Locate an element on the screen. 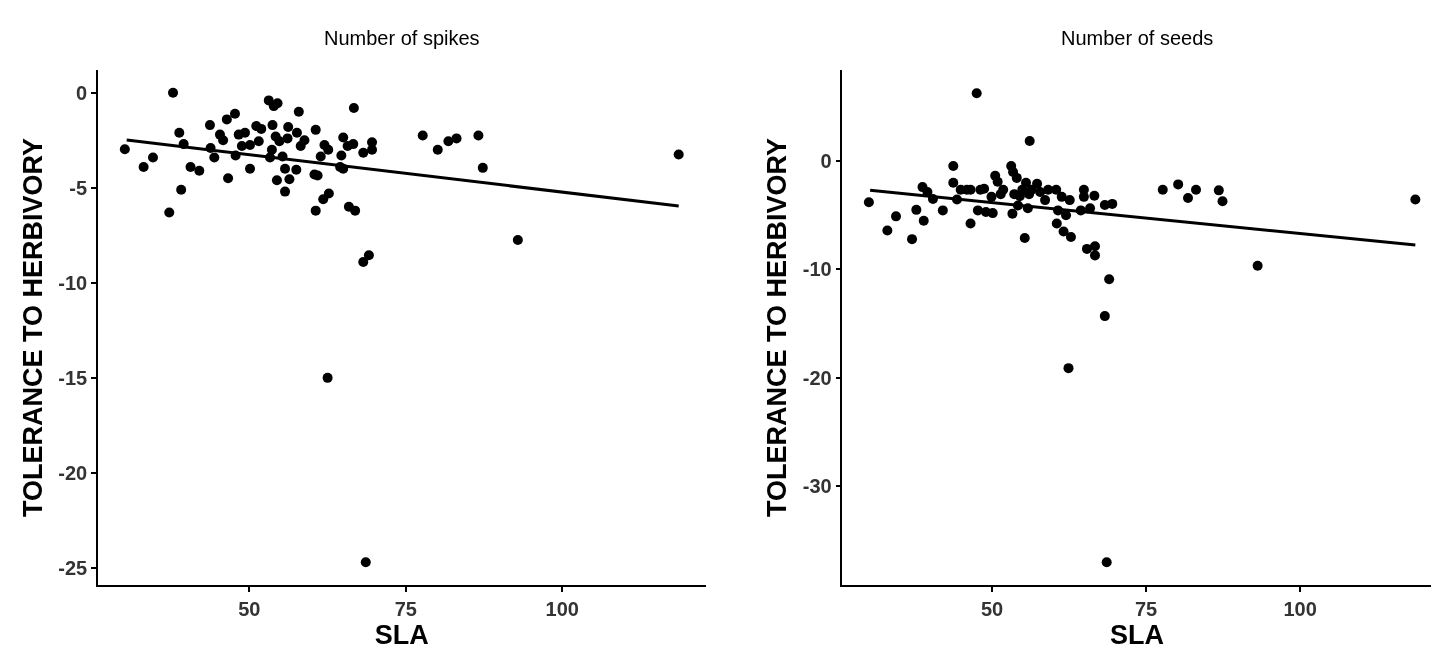 This screenshot has width=1449, height=654. y-tick-label: -25 is located at coordinates (73, 567).